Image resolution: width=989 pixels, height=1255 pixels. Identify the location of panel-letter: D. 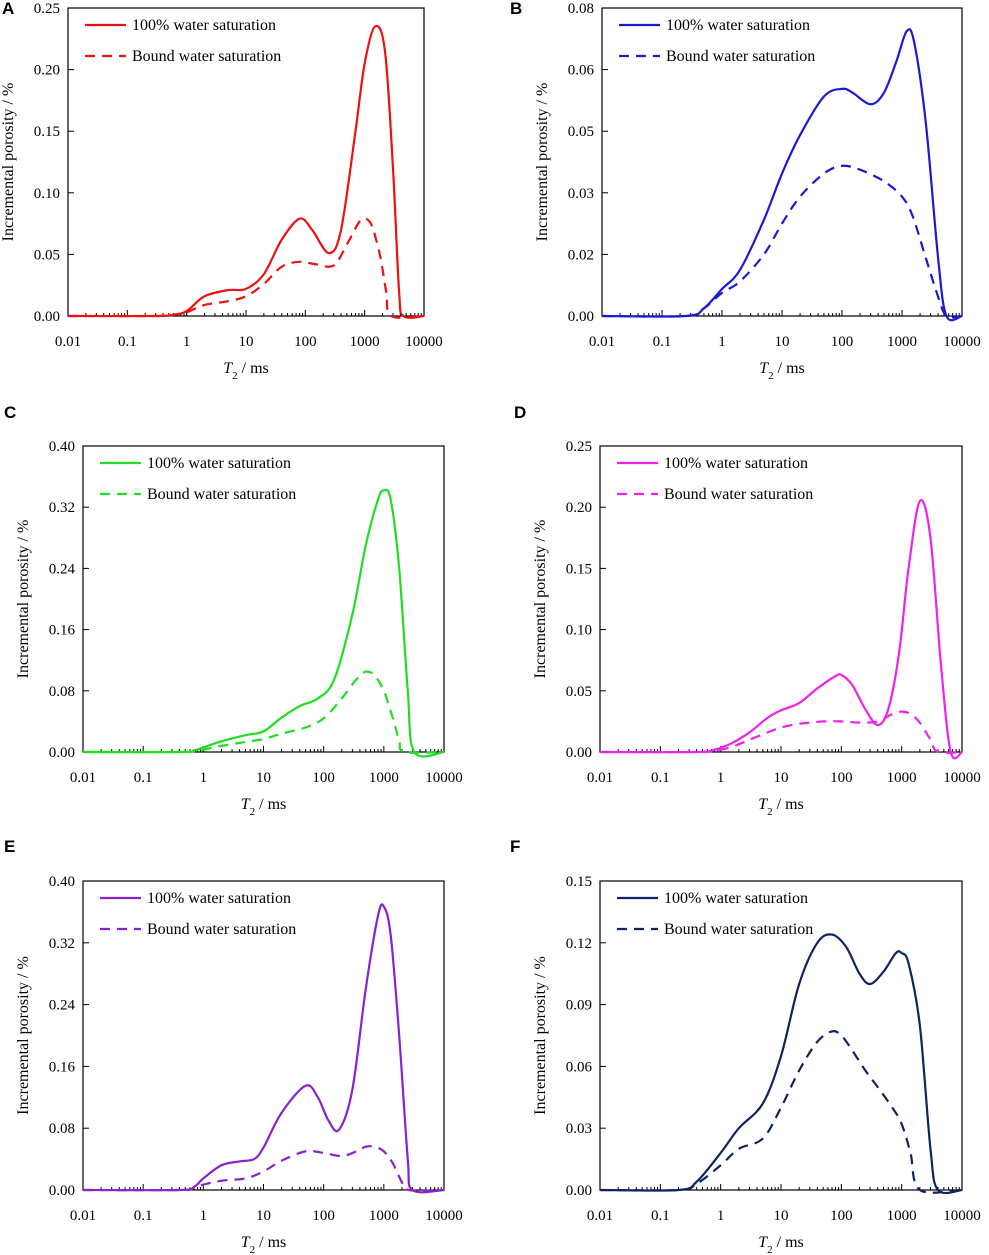
(520, 412).